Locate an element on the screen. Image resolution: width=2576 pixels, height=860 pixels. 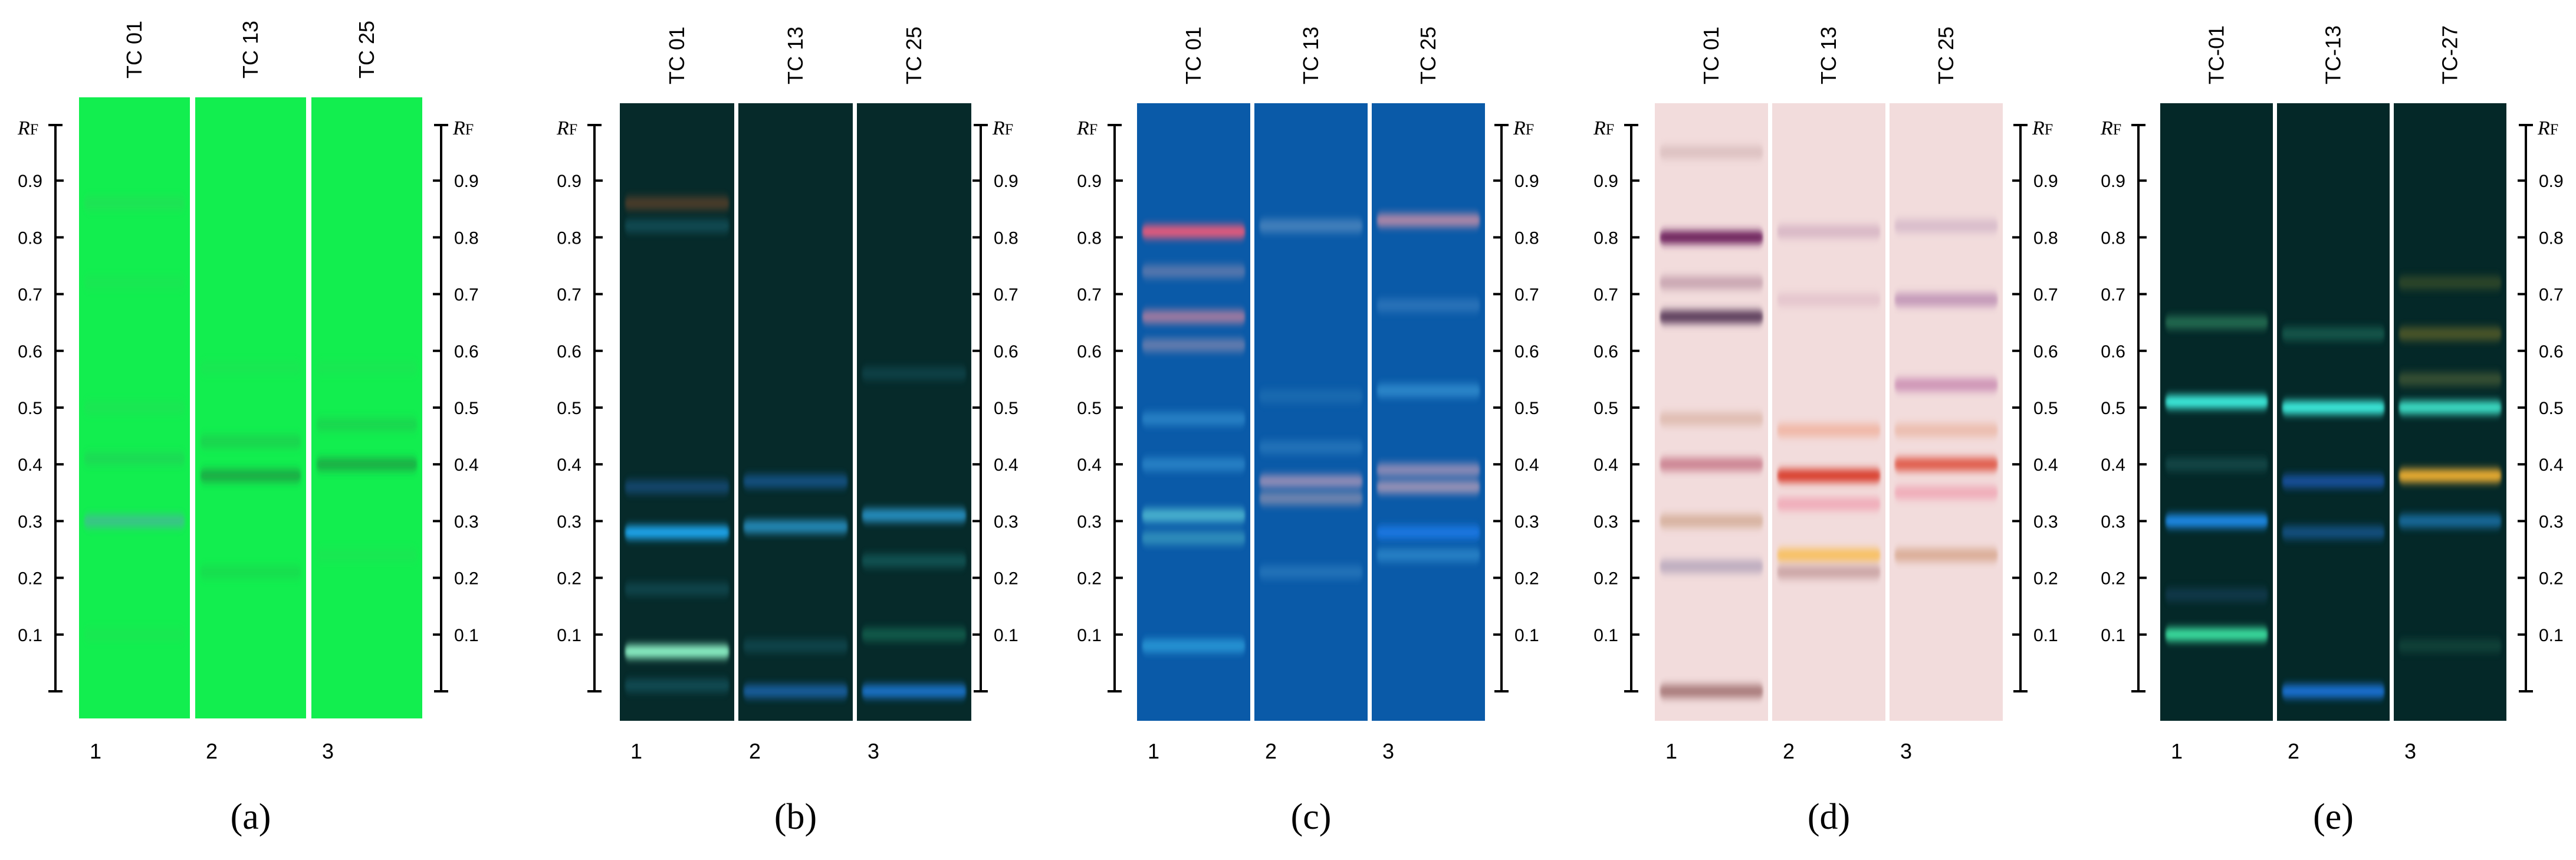
track-label: TC 13 is located at coordinates (250, 50).